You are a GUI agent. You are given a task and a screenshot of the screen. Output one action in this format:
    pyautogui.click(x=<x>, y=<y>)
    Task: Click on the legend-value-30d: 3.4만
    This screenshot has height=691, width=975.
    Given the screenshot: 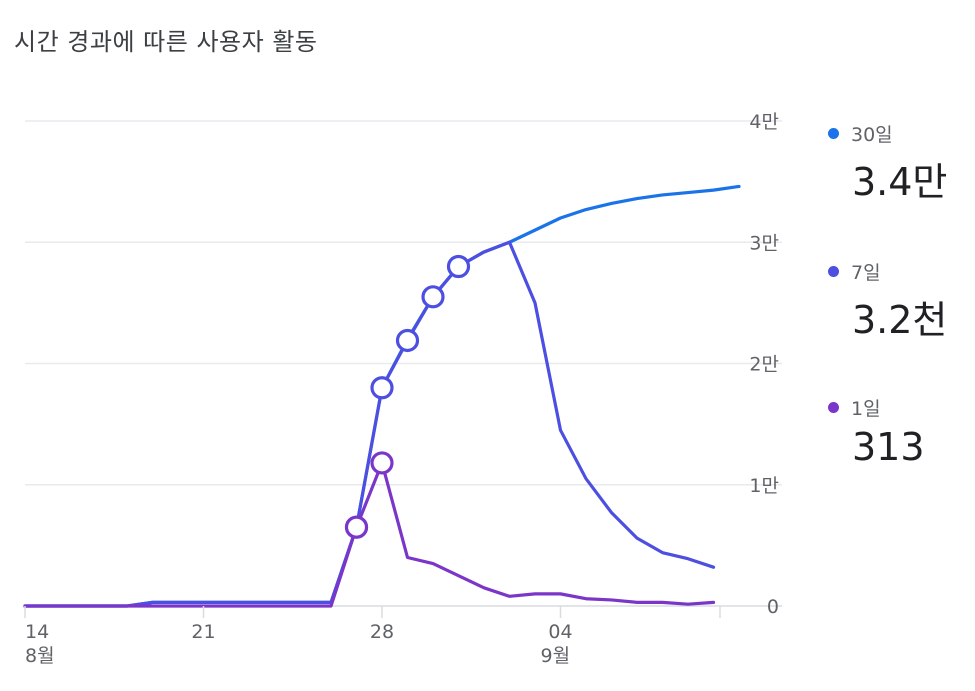 What is the action you would take?
    pyautogui.click(x=900, y=182)
    